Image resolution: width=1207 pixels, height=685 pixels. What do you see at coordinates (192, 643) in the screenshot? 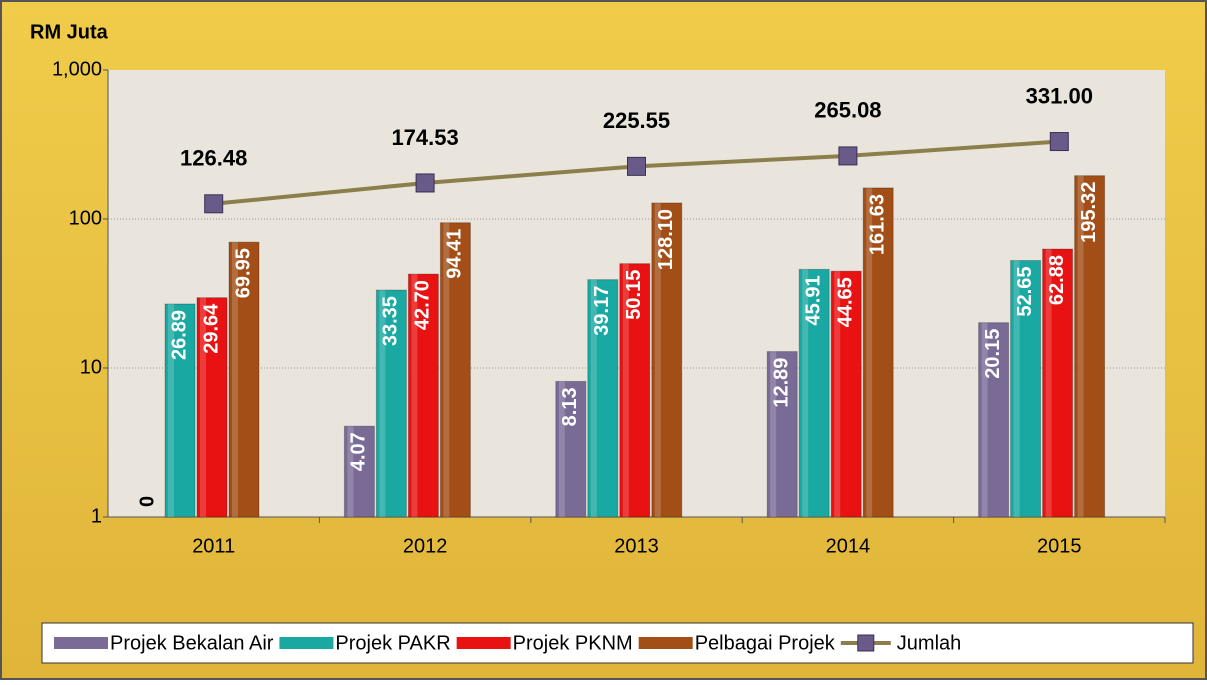
I see `legend-label: Projek Bekalan Air` at bounding box center [192, 643].